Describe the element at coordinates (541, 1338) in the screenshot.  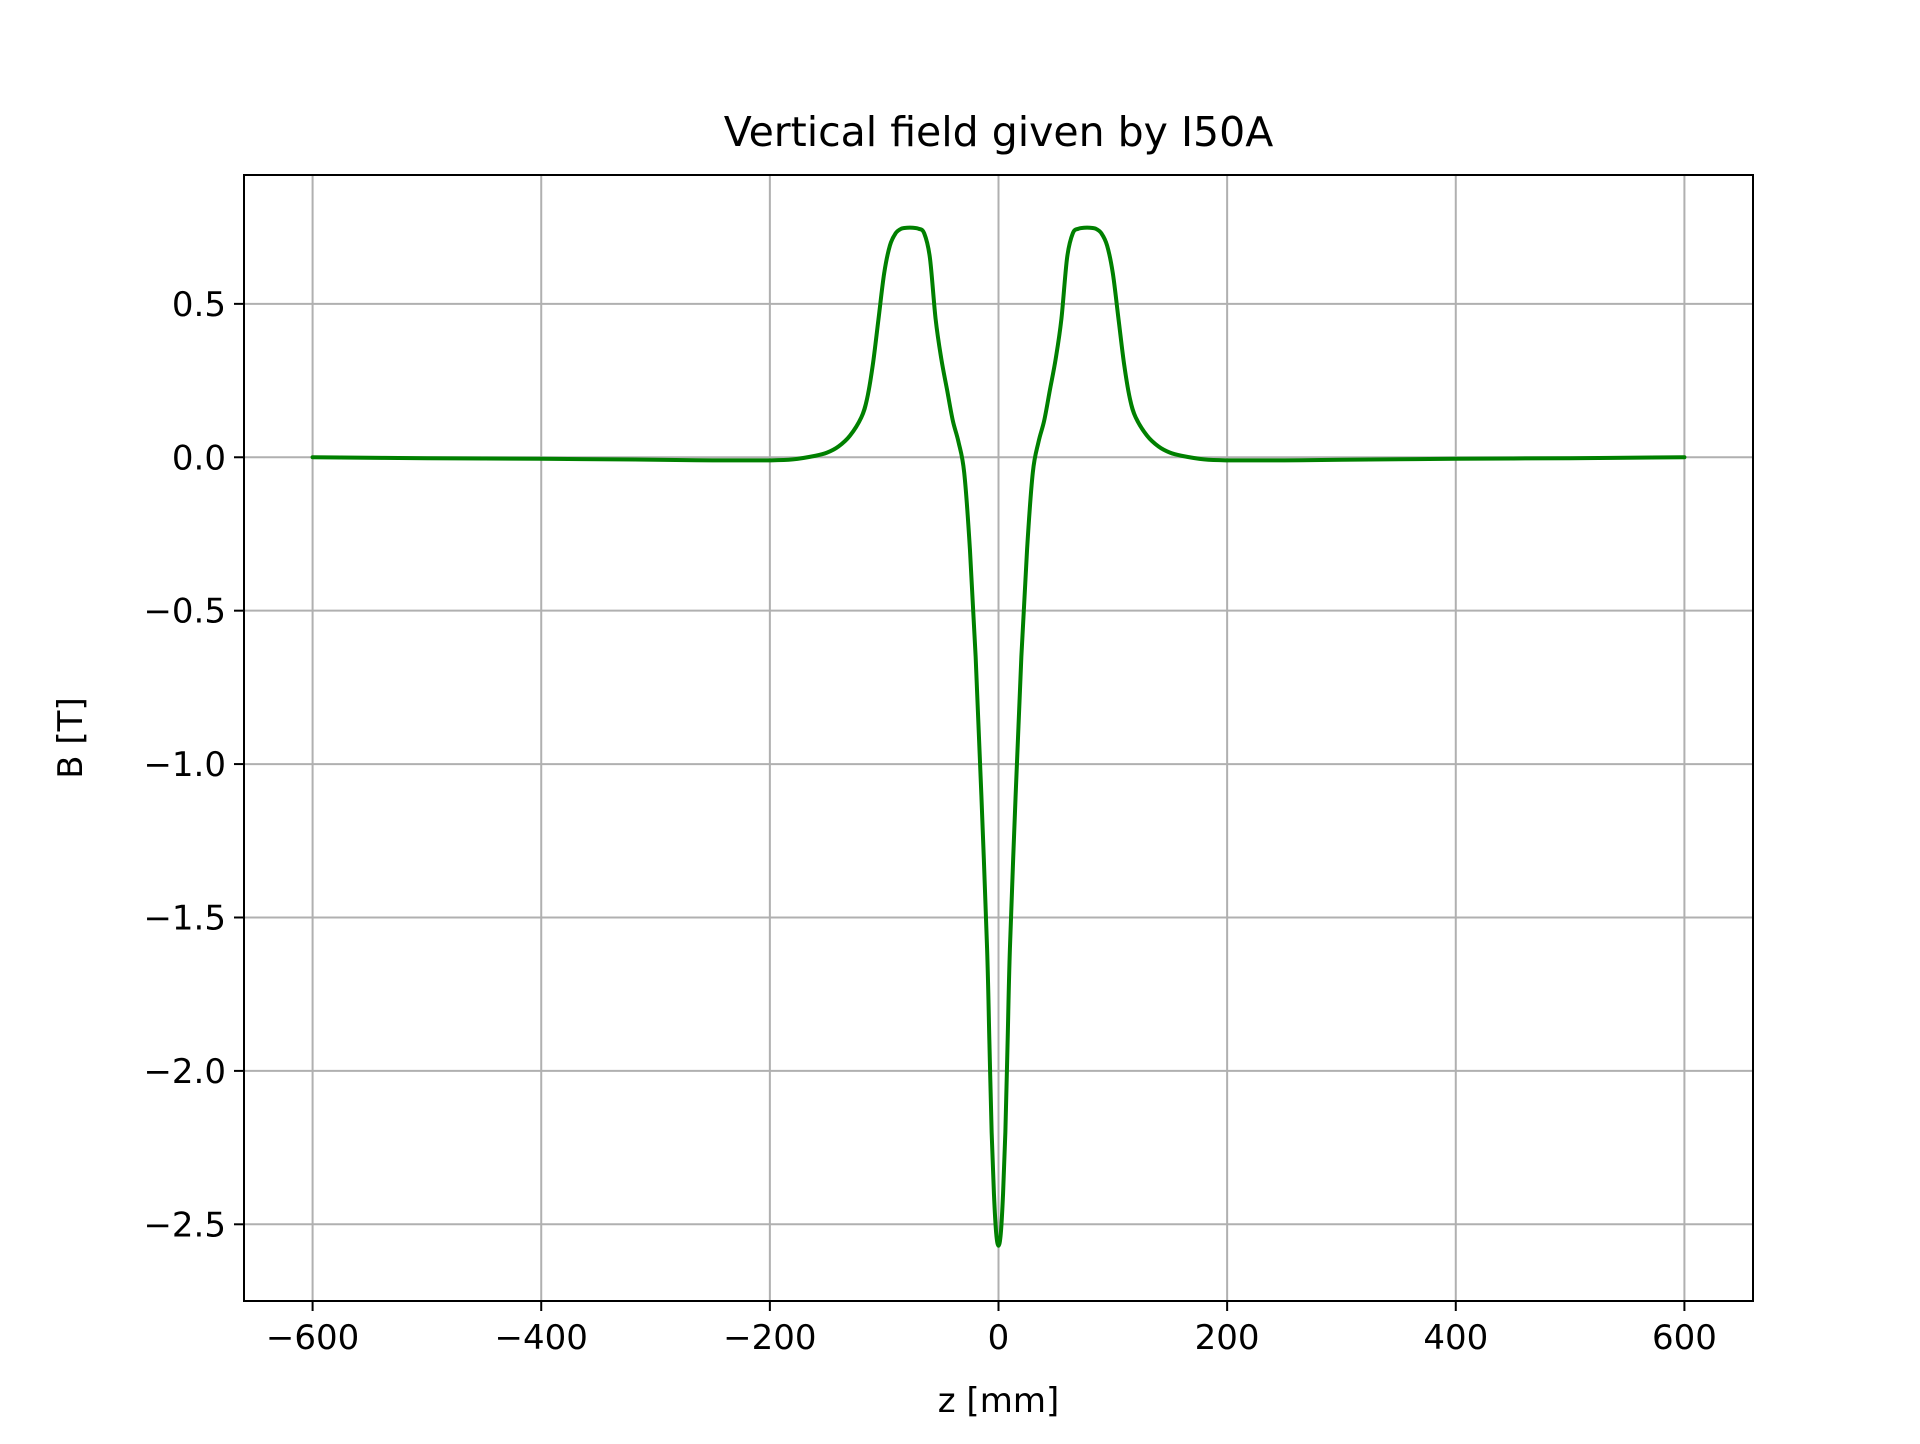
I see `x-tick-label: −400` at that location.